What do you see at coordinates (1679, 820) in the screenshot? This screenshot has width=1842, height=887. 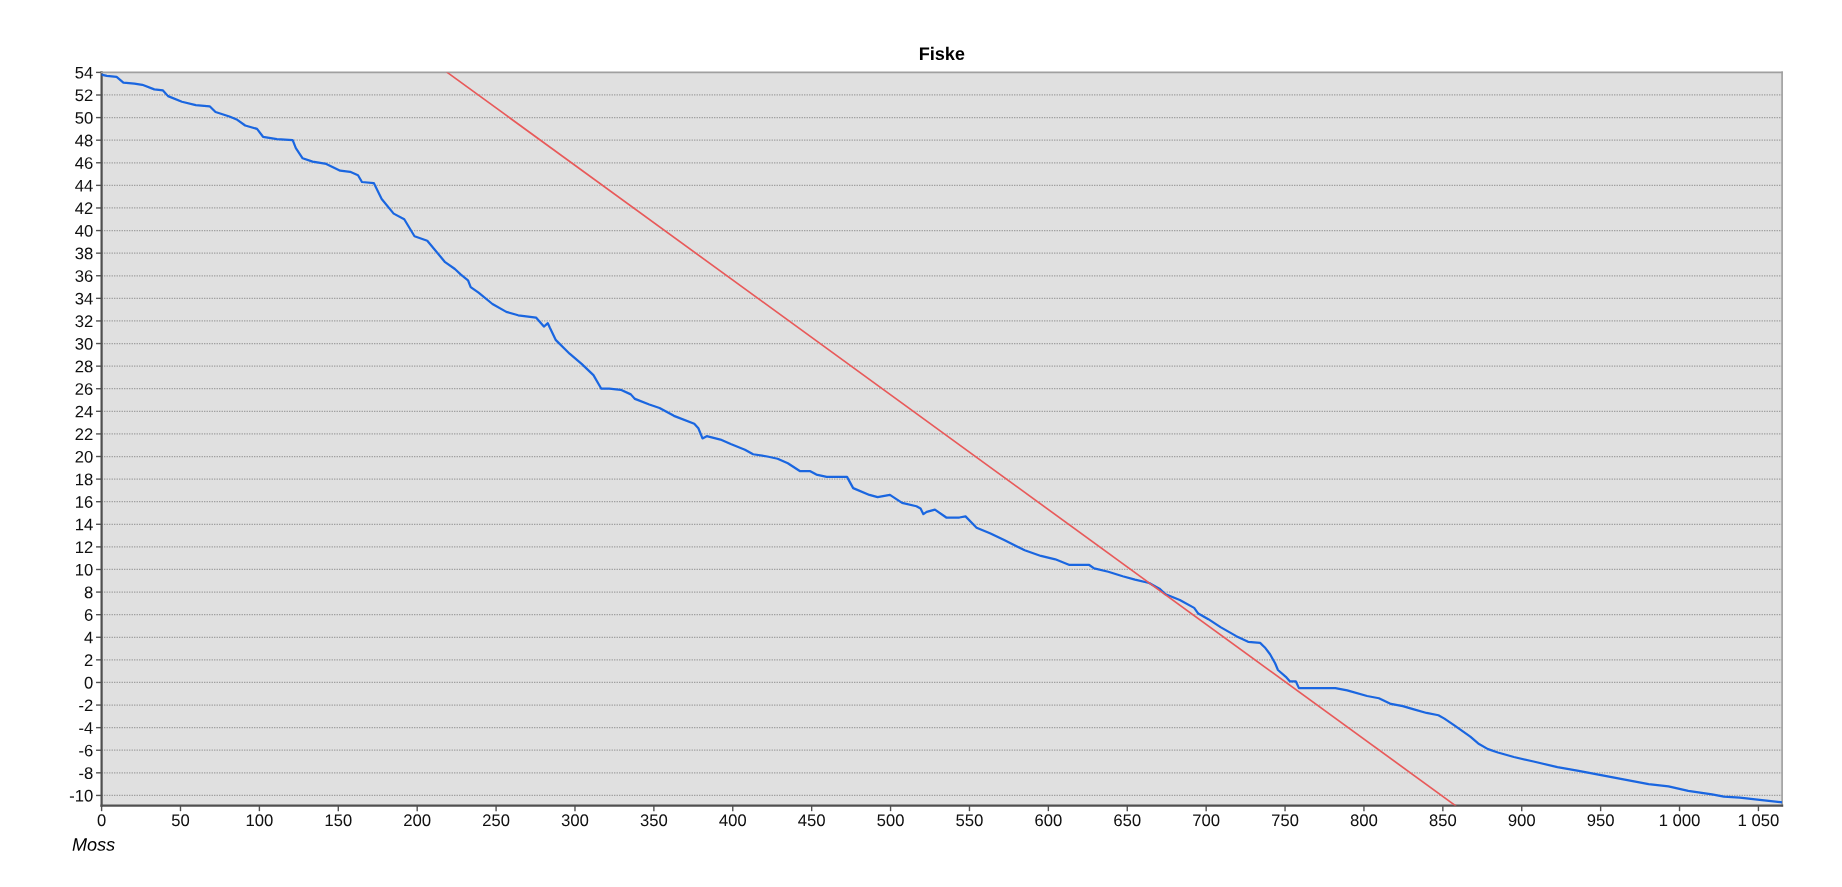 I see `x-tick-label: 1 000` at bounding box center [1679, 820].